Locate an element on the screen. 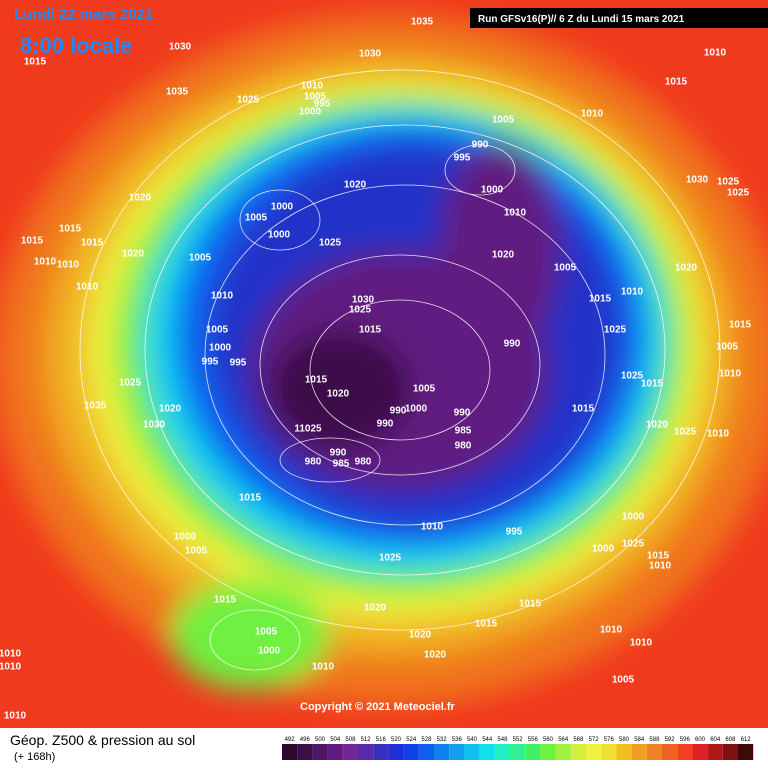  scale-label: 524 is located at coordinates (411, 740).